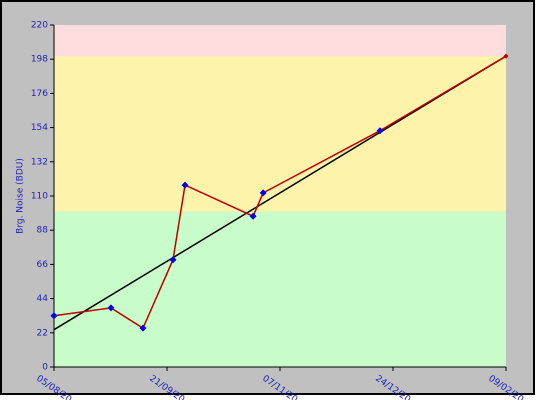 Image resolution: width=540 pixels, height=400 pixels. Describe the element at coordinates (39, 94) in the screenshot. I see `y-tick-label: 176` at that location.